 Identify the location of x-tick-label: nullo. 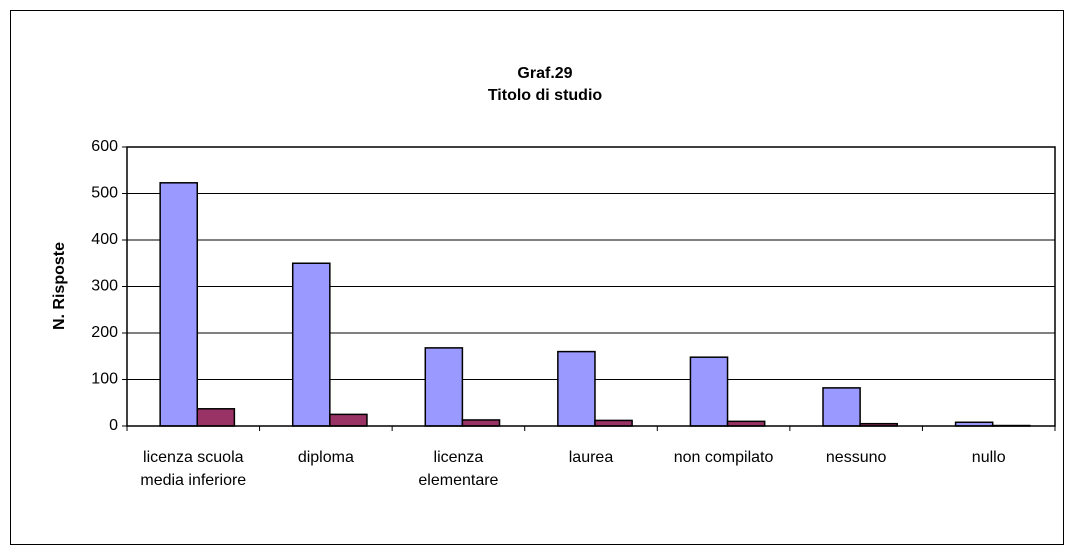
(988, 457).